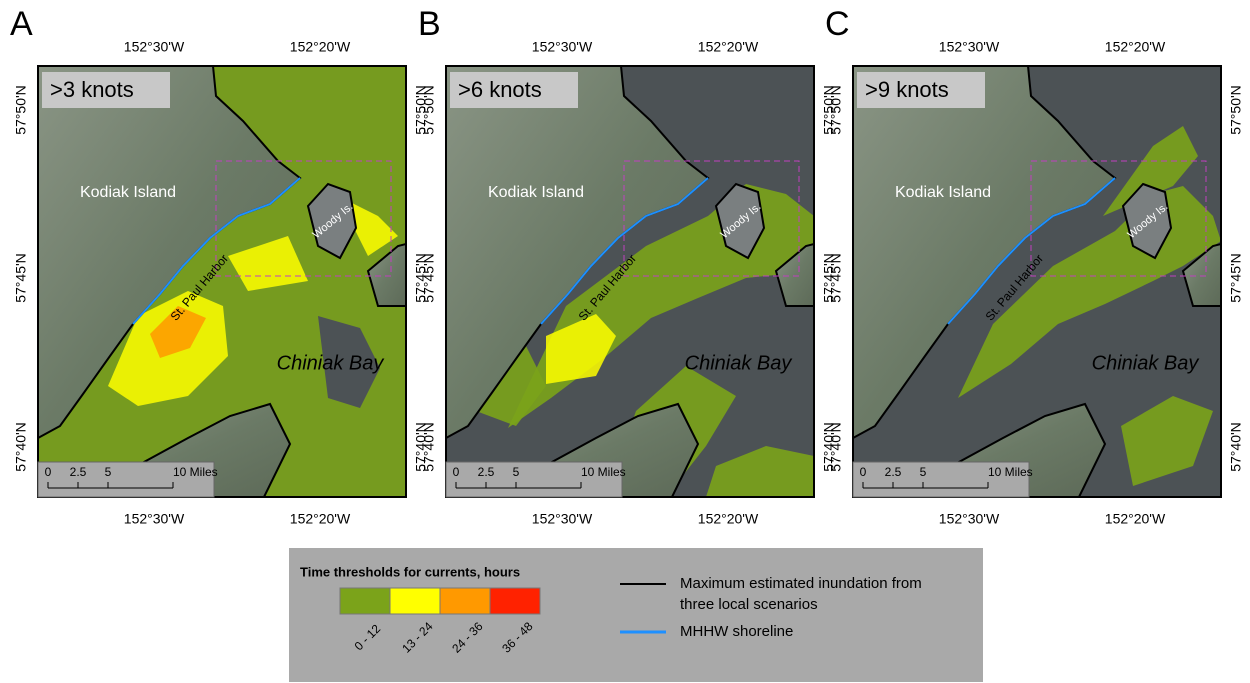  What do you see at coordinates (92, 89) in the screenshot?
I see `threshold-label: >3 knots` at bounding box center [92, 89].